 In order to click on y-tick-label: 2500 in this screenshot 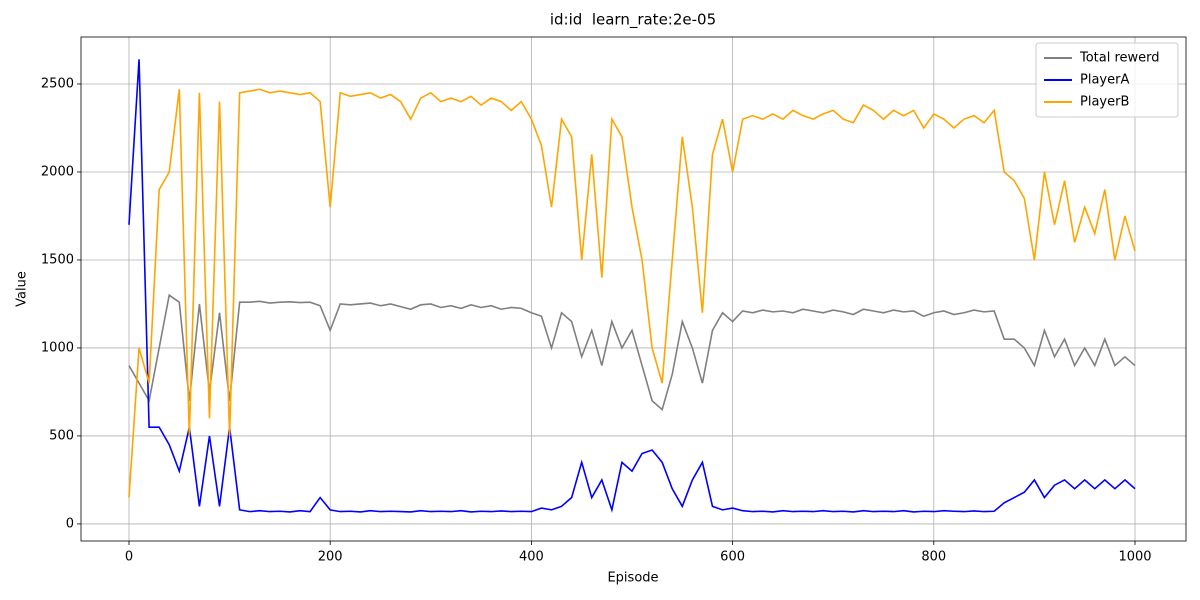, I will do `click(57, 83)`.